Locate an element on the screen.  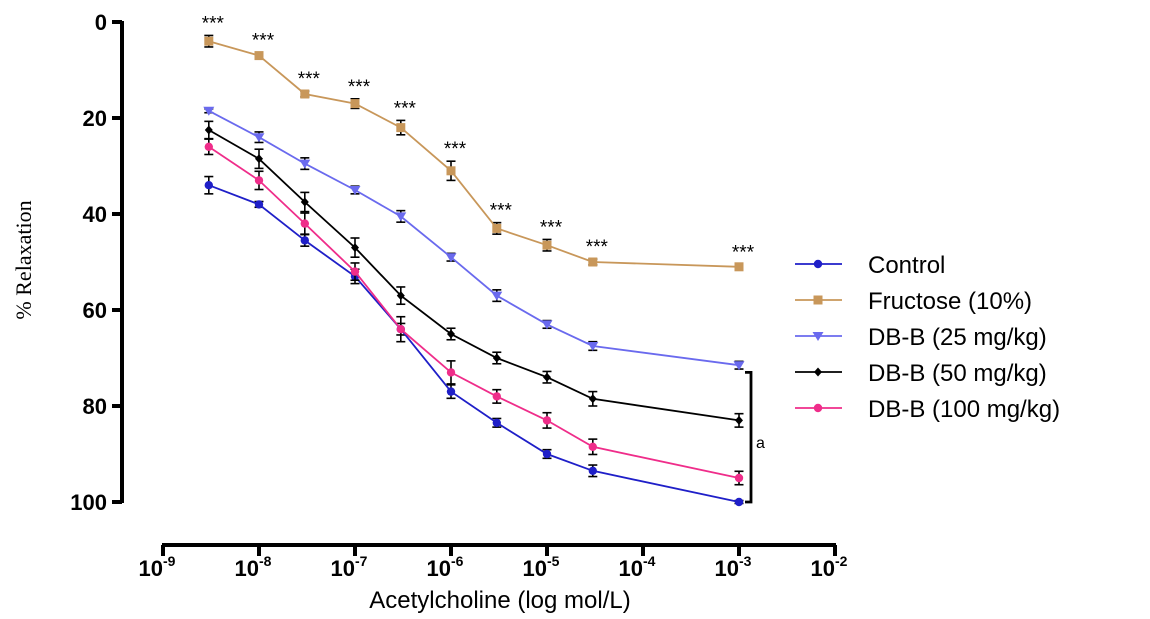
legend-item: DB-B (50 mg/kg) is located at coordinates (921, 373).